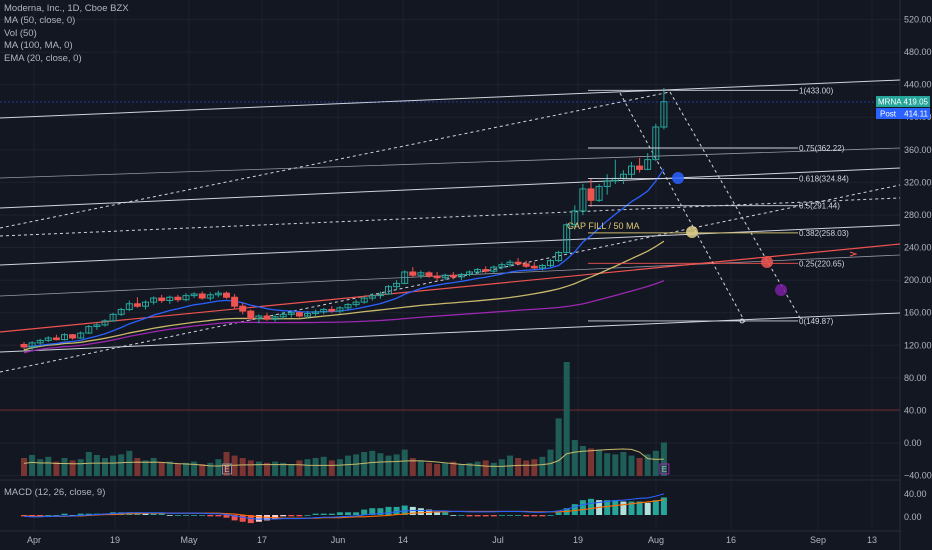 Image resolution: width=932 pixels, height=550 pixels. What do you see at coordinates (38, 46) in the screenshot?
I see `legend-ma100: MA (100, MA, 0)` at bounding box center [38, 46].